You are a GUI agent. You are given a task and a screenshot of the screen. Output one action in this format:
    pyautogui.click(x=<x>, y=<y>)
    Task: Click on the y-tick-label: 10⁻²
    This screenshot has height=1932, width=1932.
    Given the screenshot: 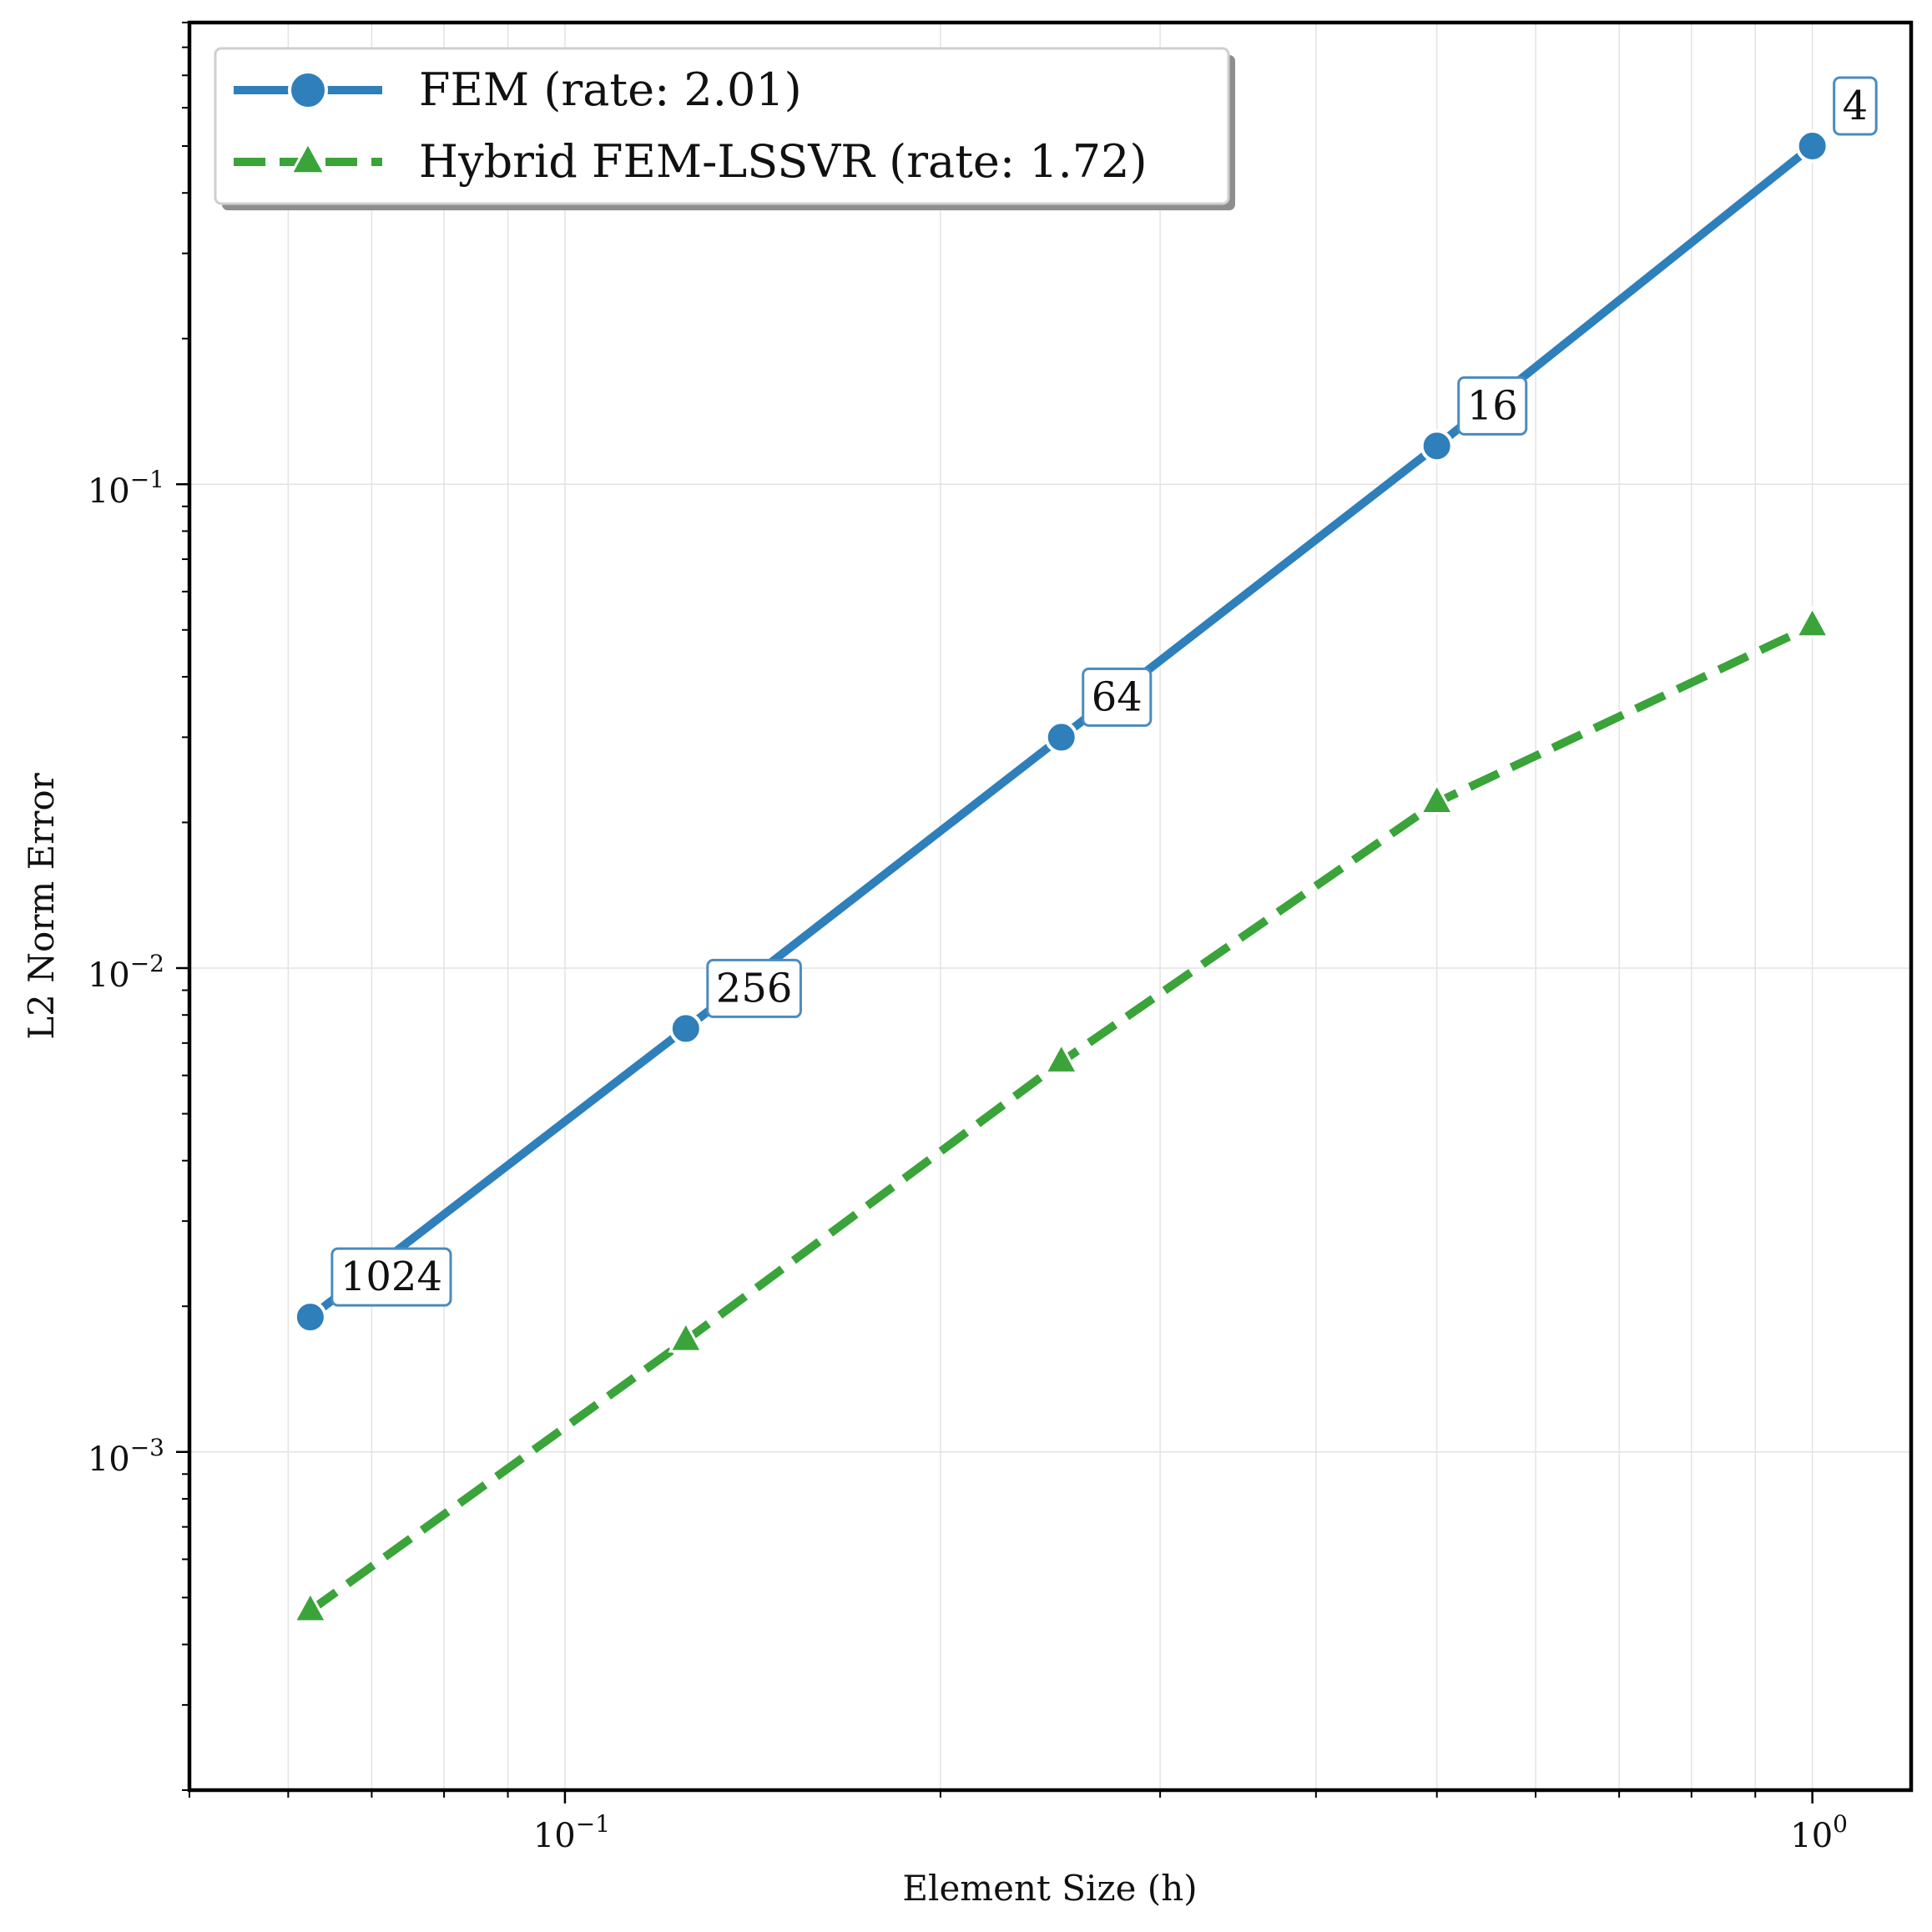 What is the action you would take?
    pyautogui.click(x=126, y=972)
    